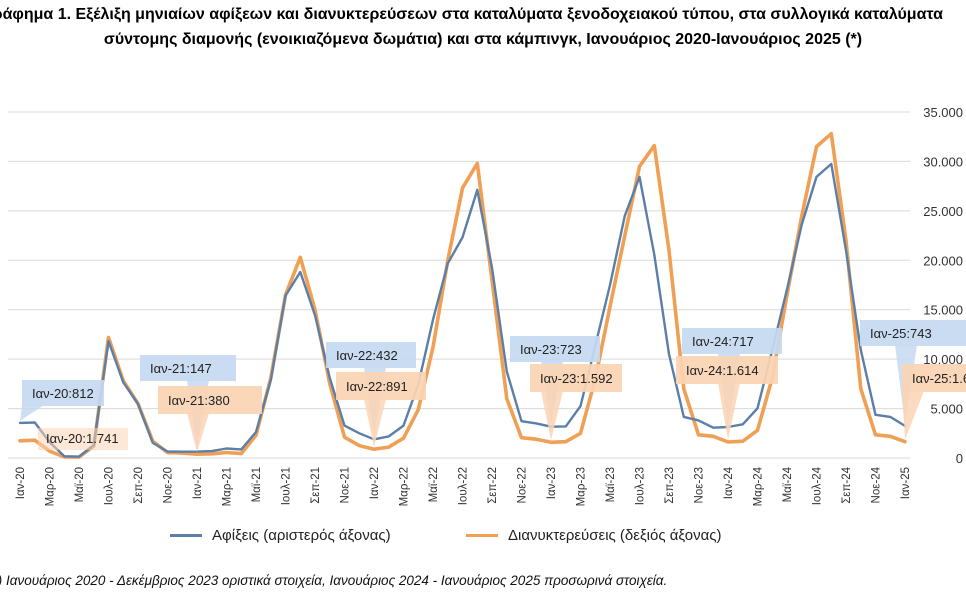  What do you see at coordinates (367, 355) in the screenshot?
I see `callout-label: Ιαν-22:432` at bounding box center [367, 355].